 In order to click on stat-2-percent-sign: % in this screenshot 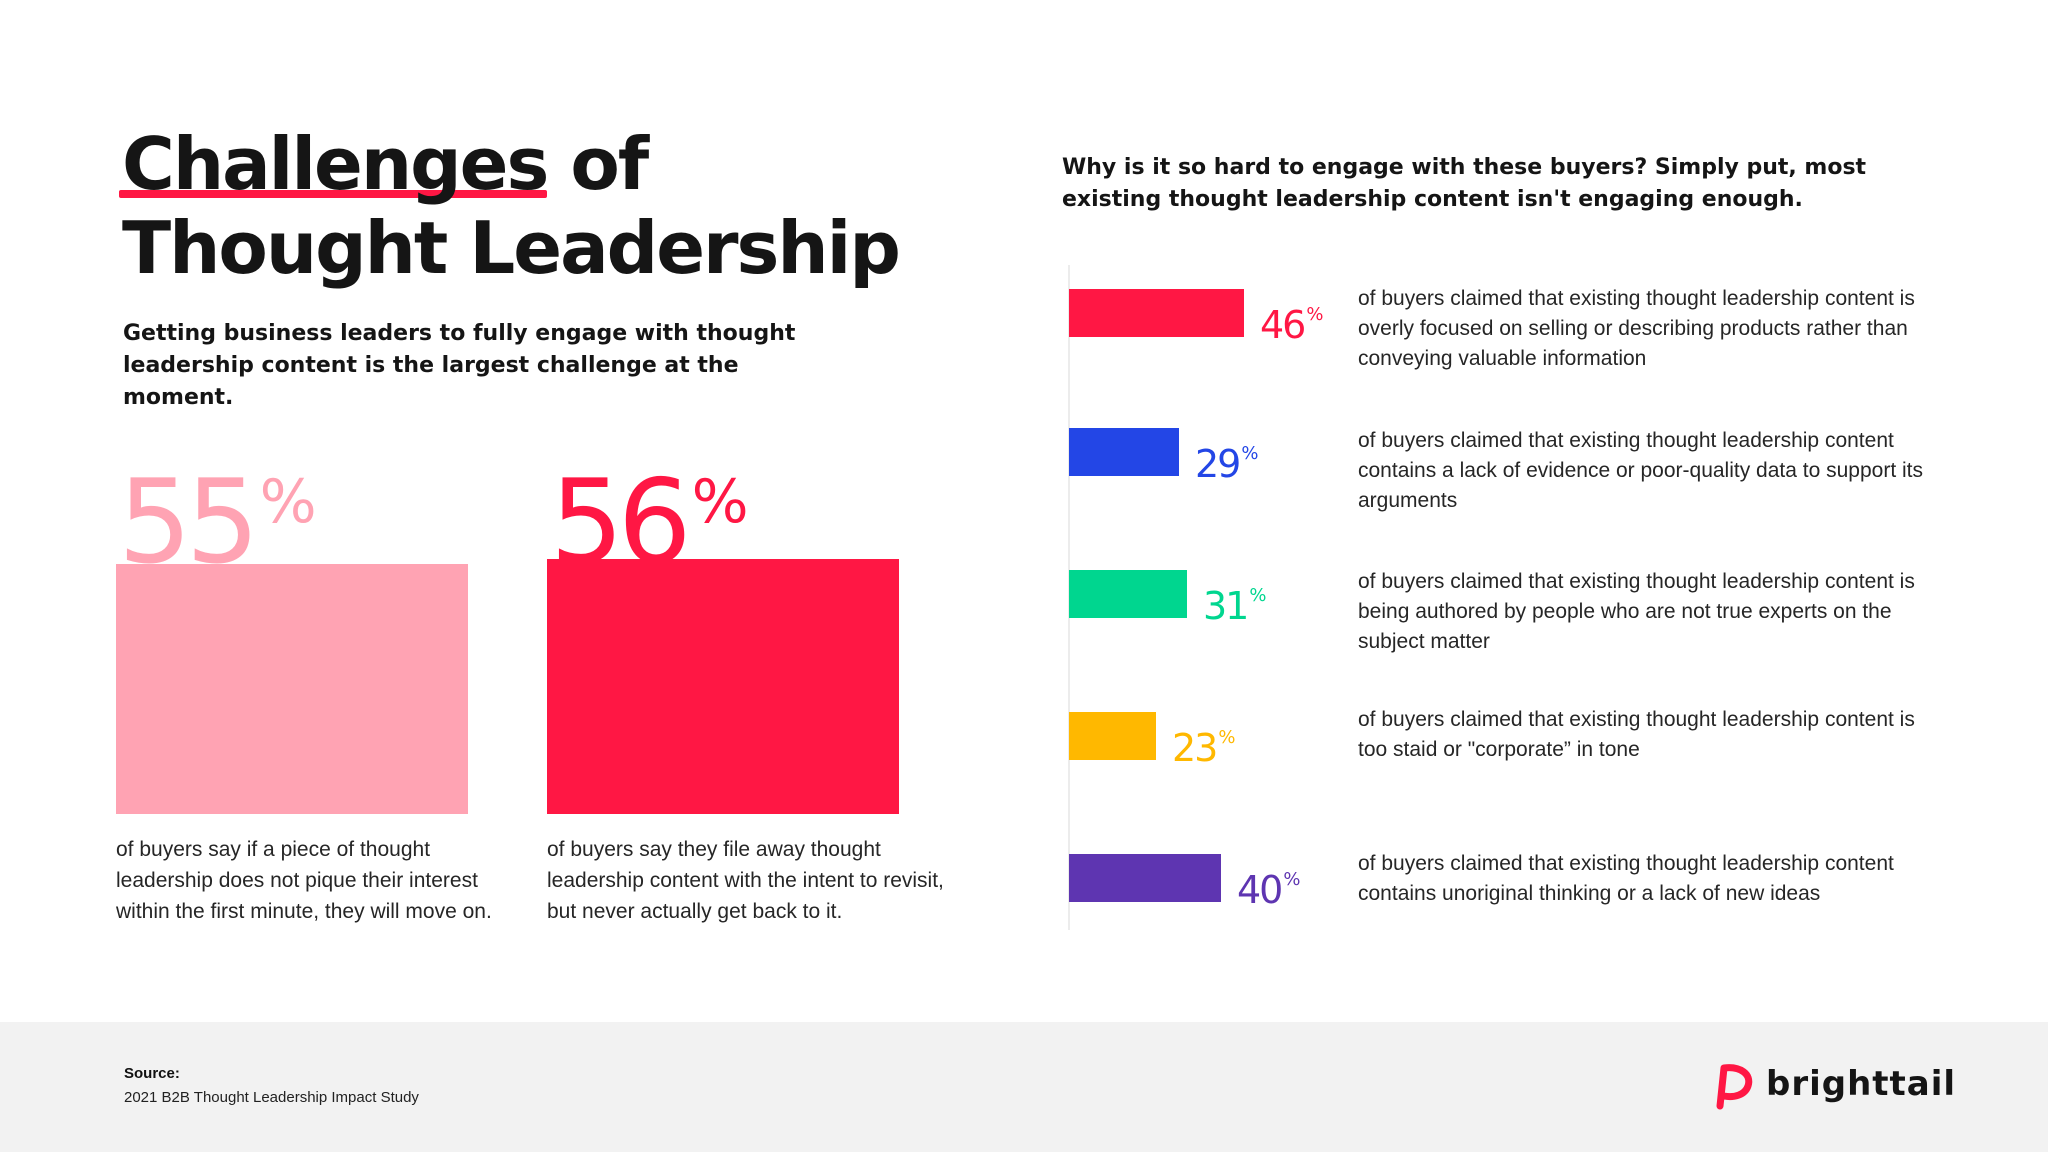, I will do `click(720, 502)`.